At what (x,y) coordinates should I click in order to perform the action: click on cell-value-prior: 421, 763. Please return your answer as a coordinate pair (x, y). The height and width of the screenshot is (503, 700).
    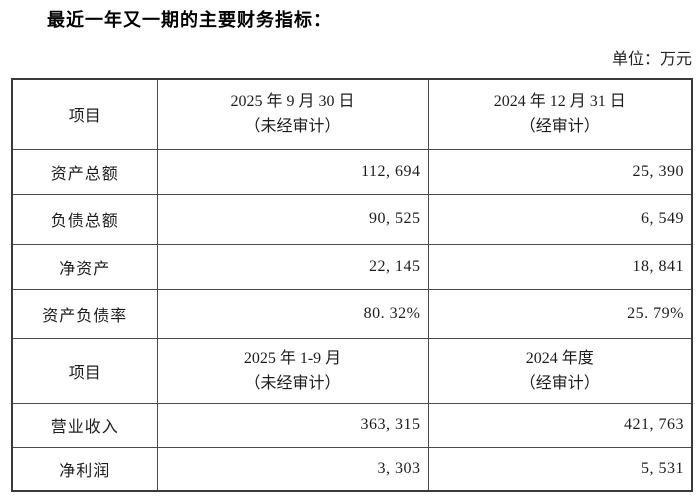
    Looking at the image, I should click on (560, 425).